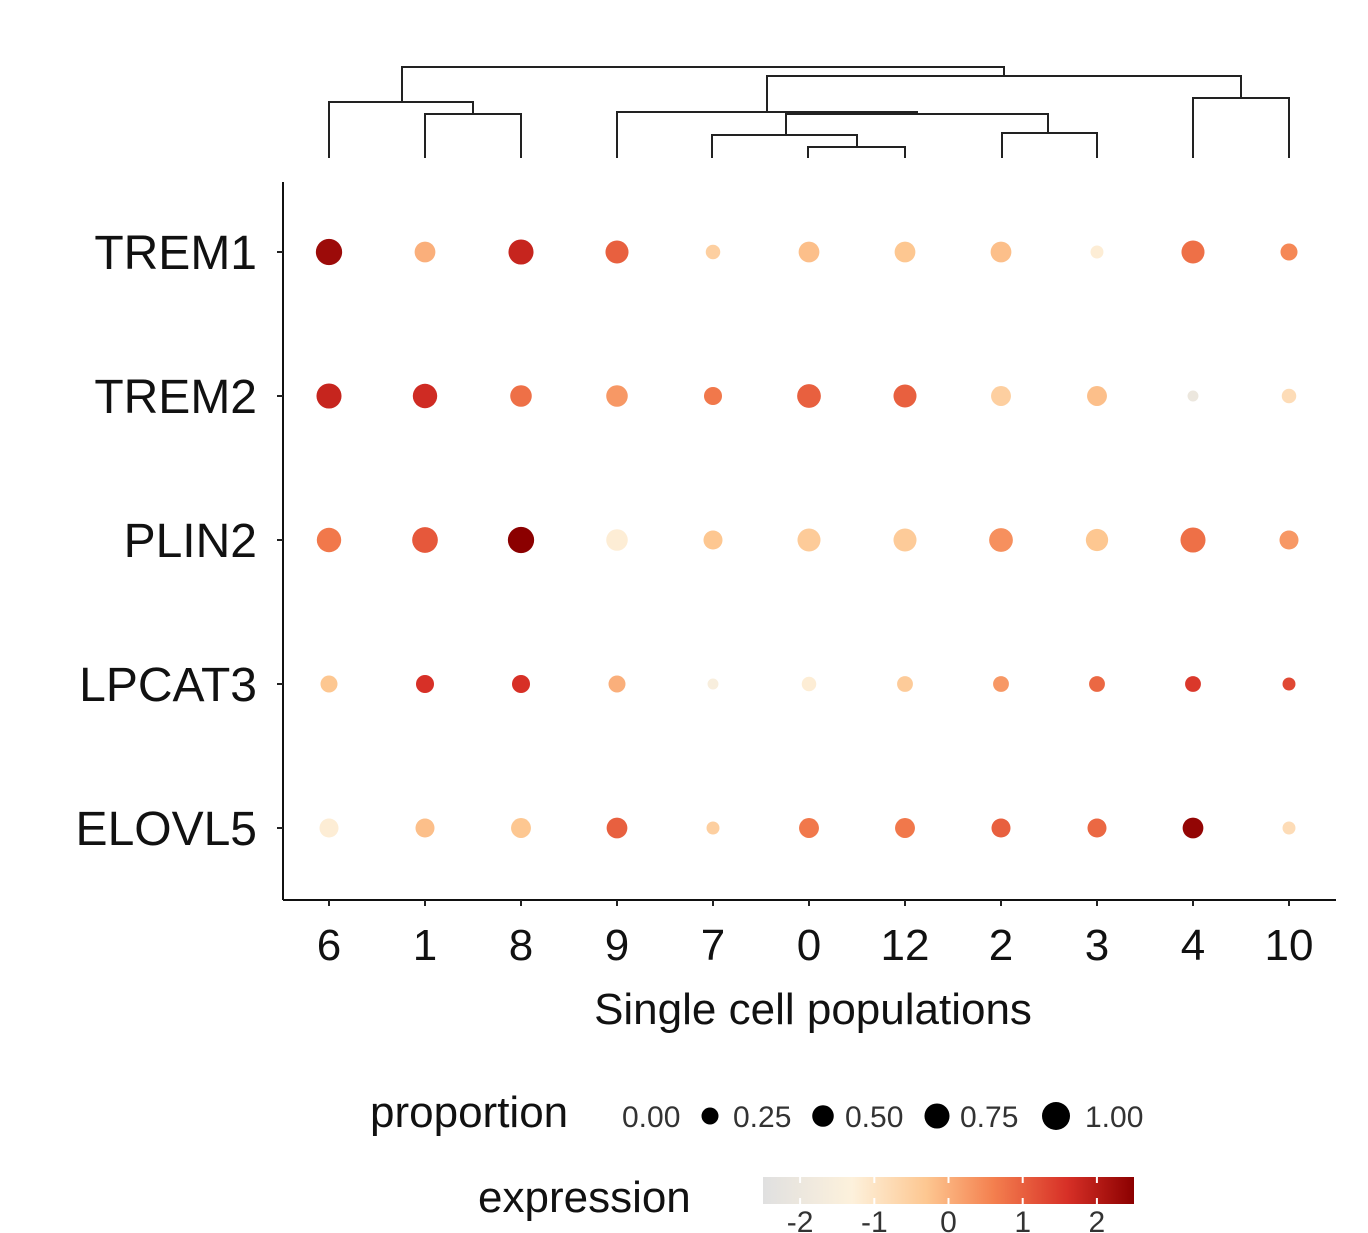 The height and width of the screenshot is (1233, 1368). I want to click on x-axis-cluster-labels: 6 1 8 9 7 0 12 2 3 4 10, so click(815, 945).